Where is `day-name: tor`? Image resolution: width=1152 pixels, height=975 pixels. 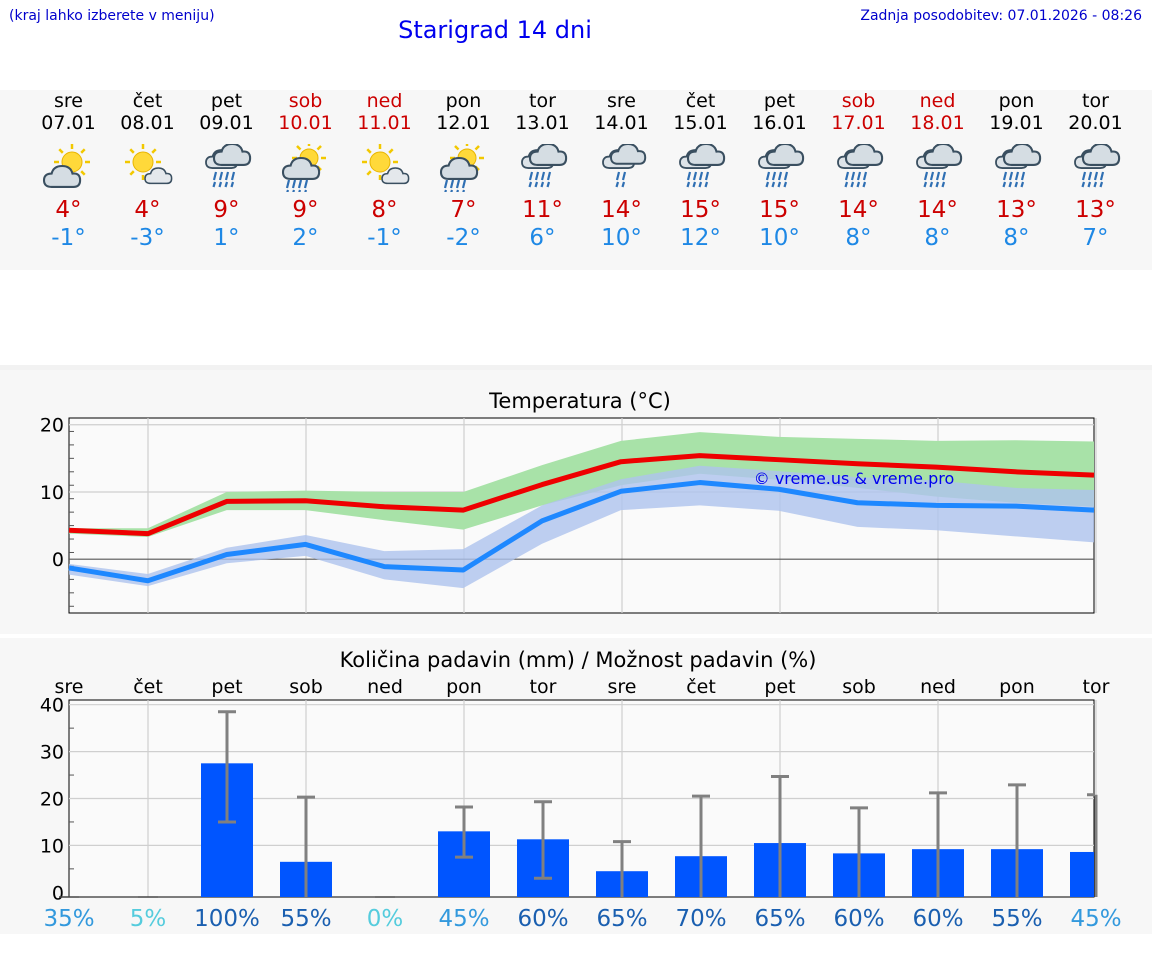 day-name: tor is located at coordinates (542, 101).